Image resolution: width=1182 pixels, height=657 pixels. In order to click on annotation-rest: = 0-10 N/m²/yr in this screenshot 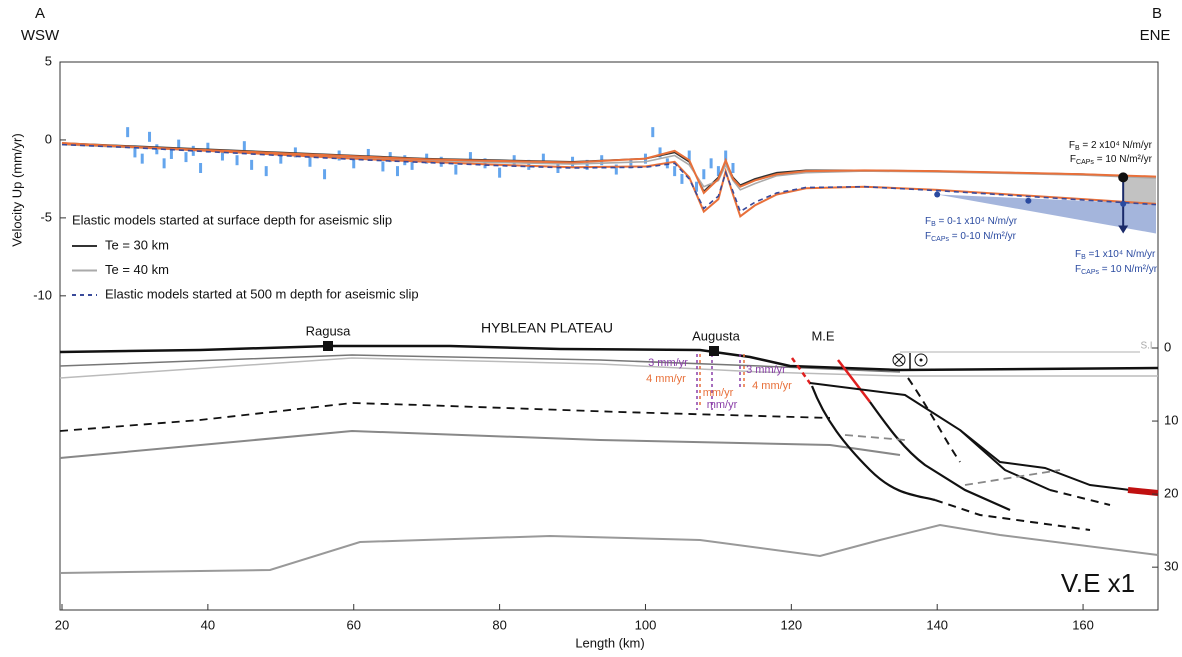, I will do `click(983, 236)`.